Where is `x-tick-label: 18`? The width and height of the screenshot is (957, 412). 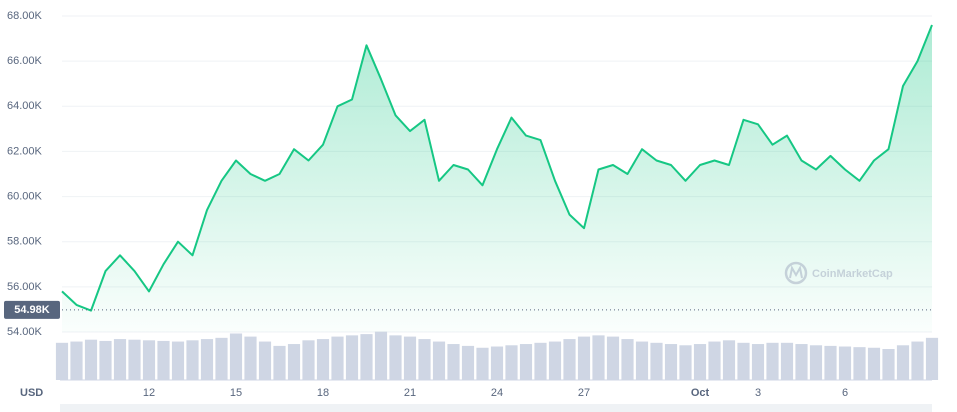 x-tick-label: 18 is located at coordinates (323, 393).